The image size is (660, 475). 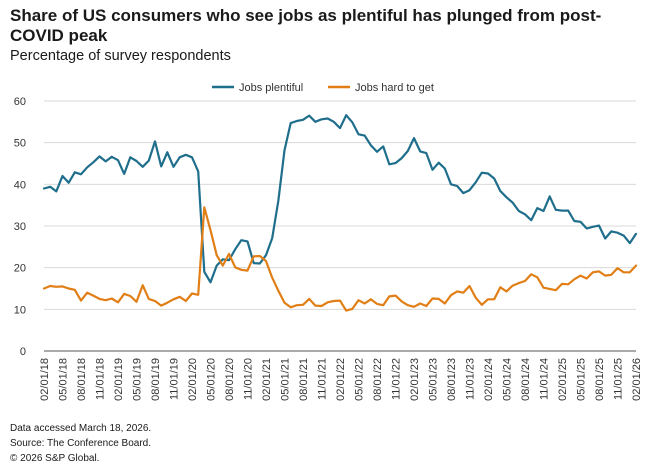 I want to click on x-tick-label: 02/01/24, so click(x=489, y=379).